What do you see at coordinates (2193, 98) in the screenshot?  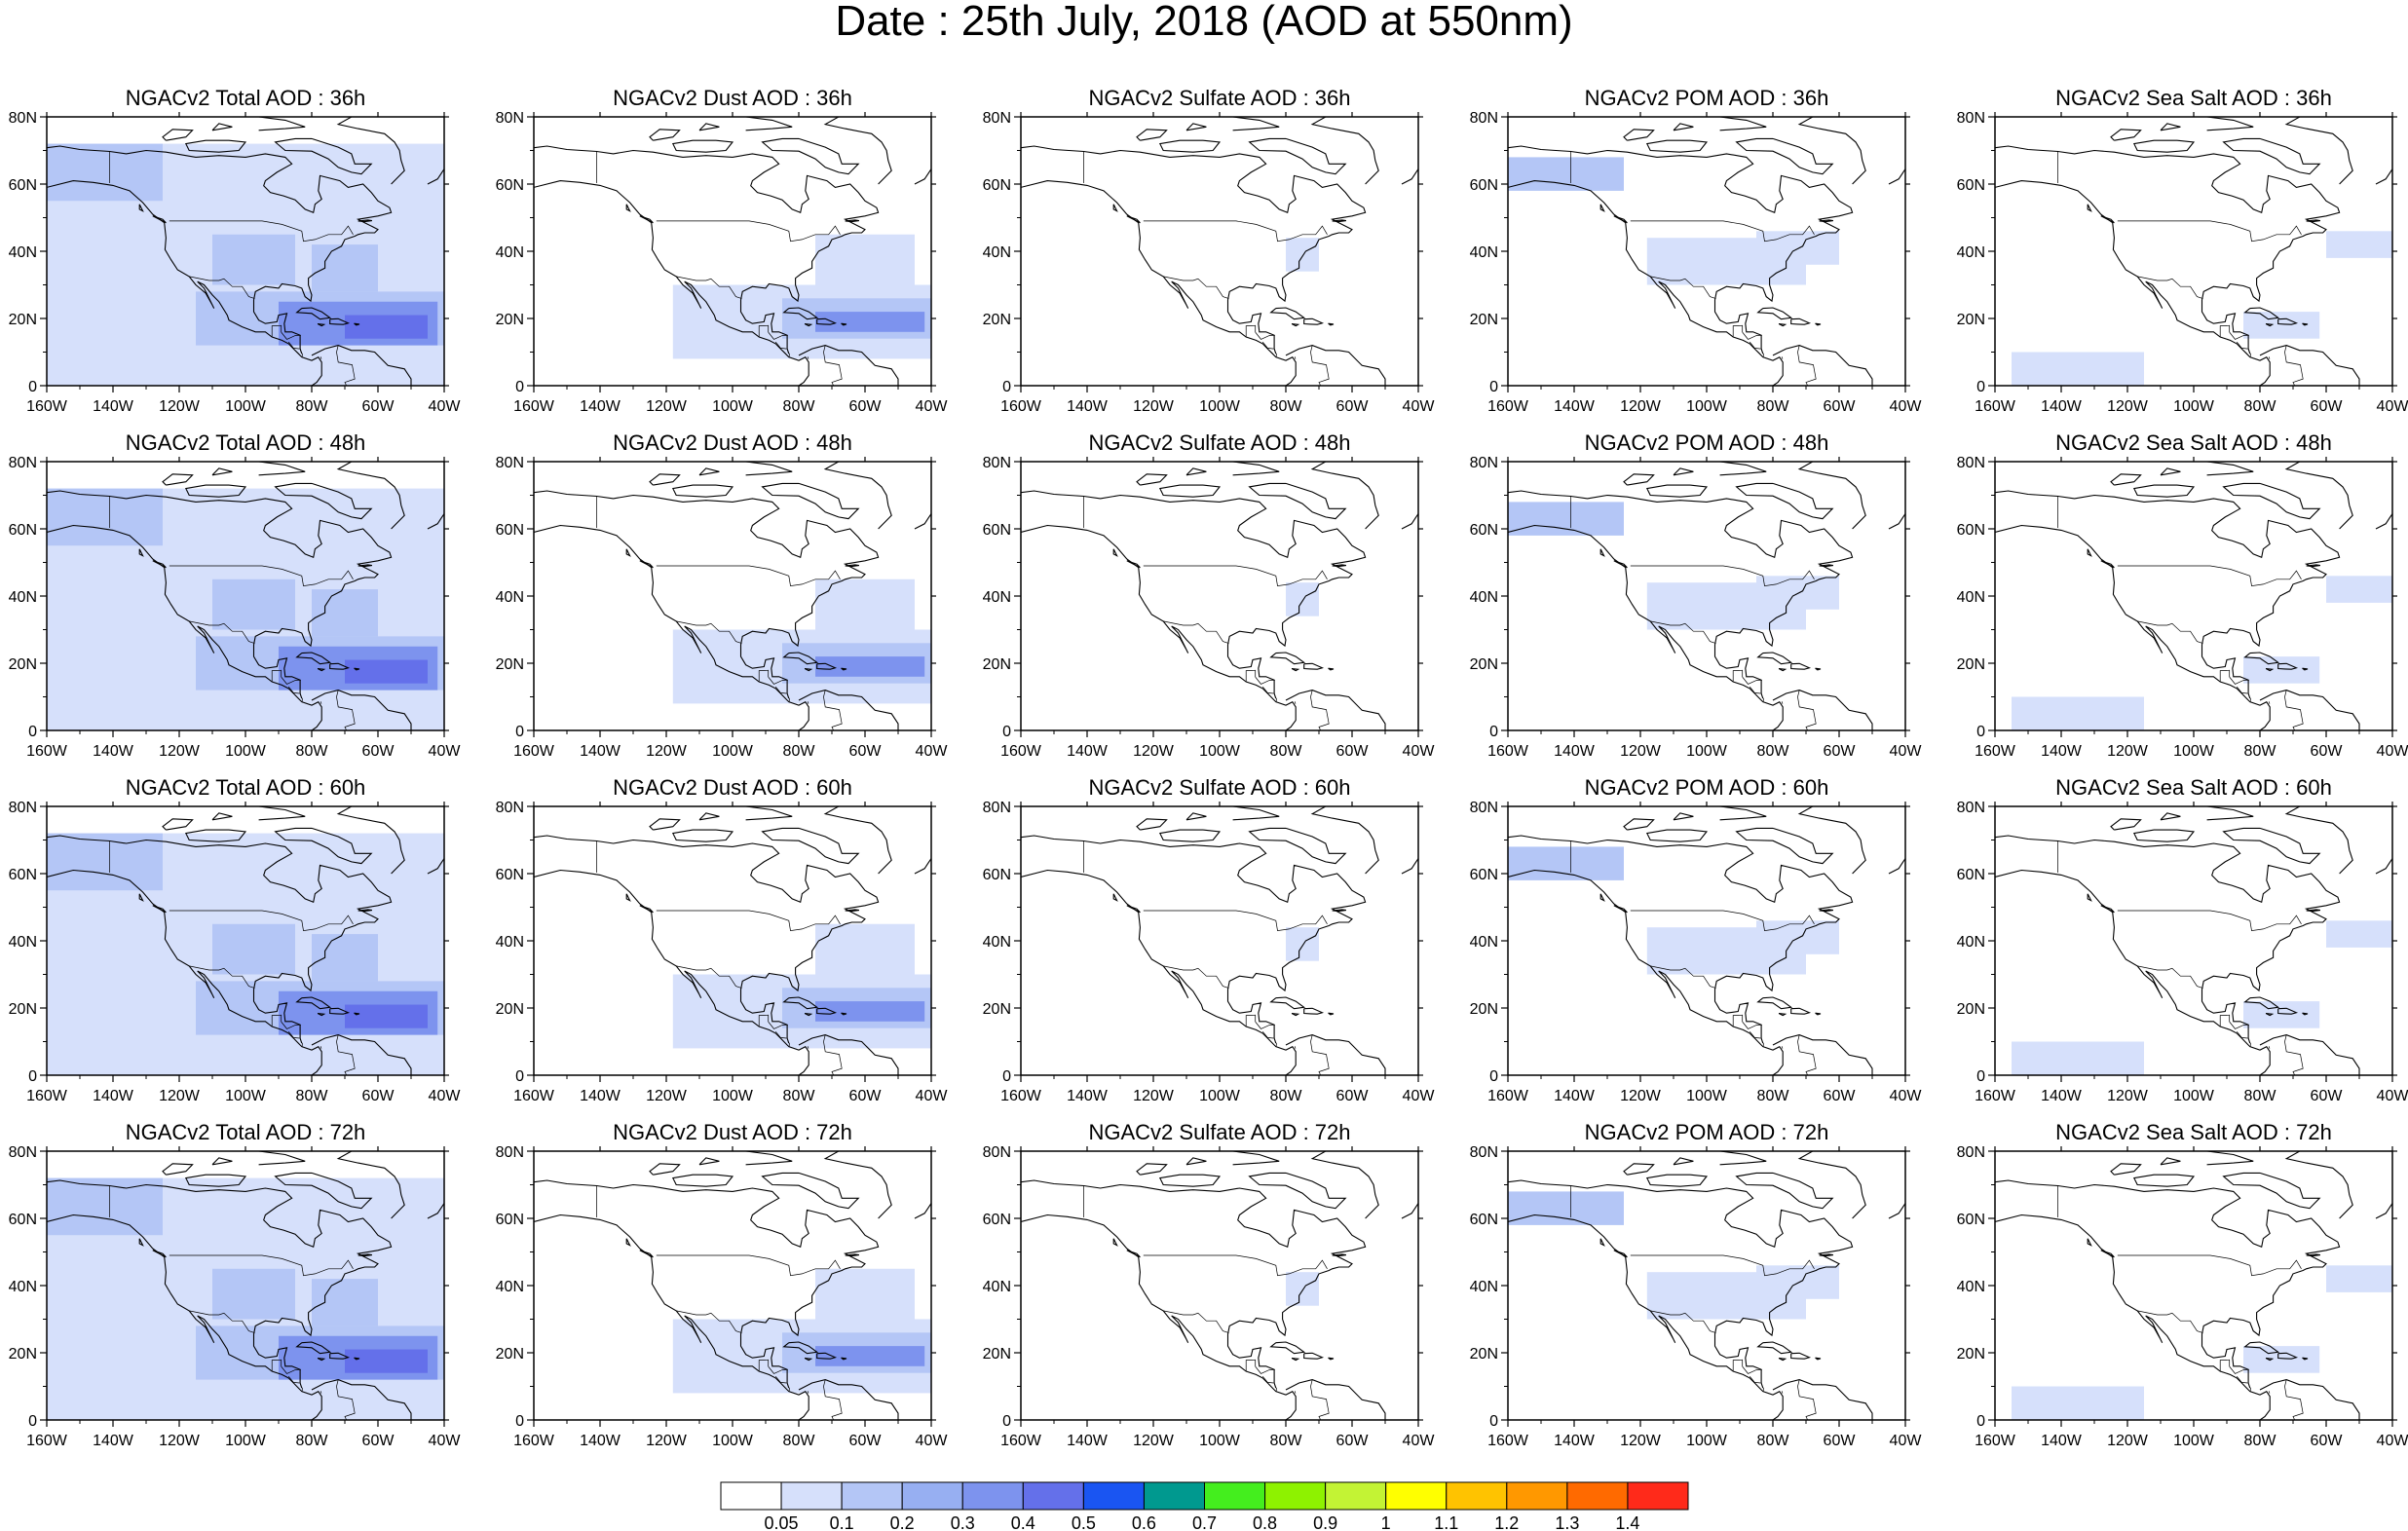 I see `panel-title: NGACv2 Sea Salt AOD : 36h` at bounding box center [2193, 98].